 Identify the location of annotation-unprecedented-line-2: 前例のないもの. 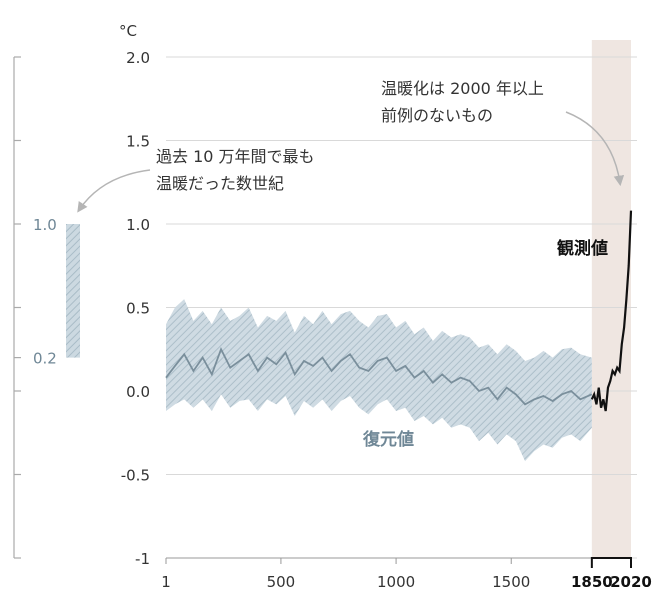
(437, 115).